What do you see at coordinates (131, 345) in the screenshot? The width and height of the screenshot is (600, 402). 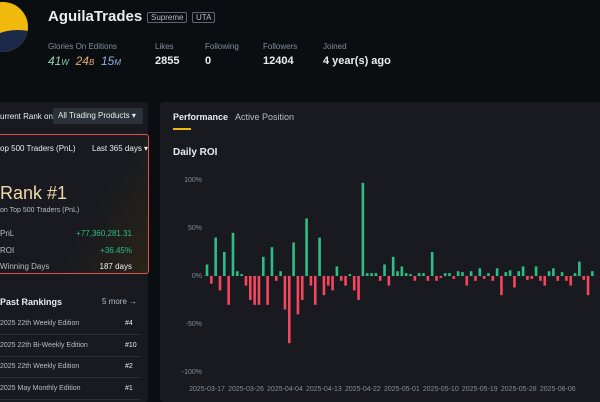 I see `past-rank: #10` at bounding box center [131, 345].